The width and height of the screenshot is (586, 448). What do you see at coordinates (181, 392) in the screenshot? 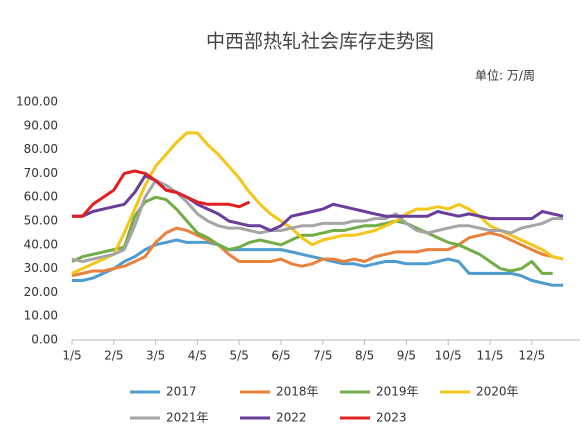
I see `legend-label: 2017` at bounding box center [181, 392].